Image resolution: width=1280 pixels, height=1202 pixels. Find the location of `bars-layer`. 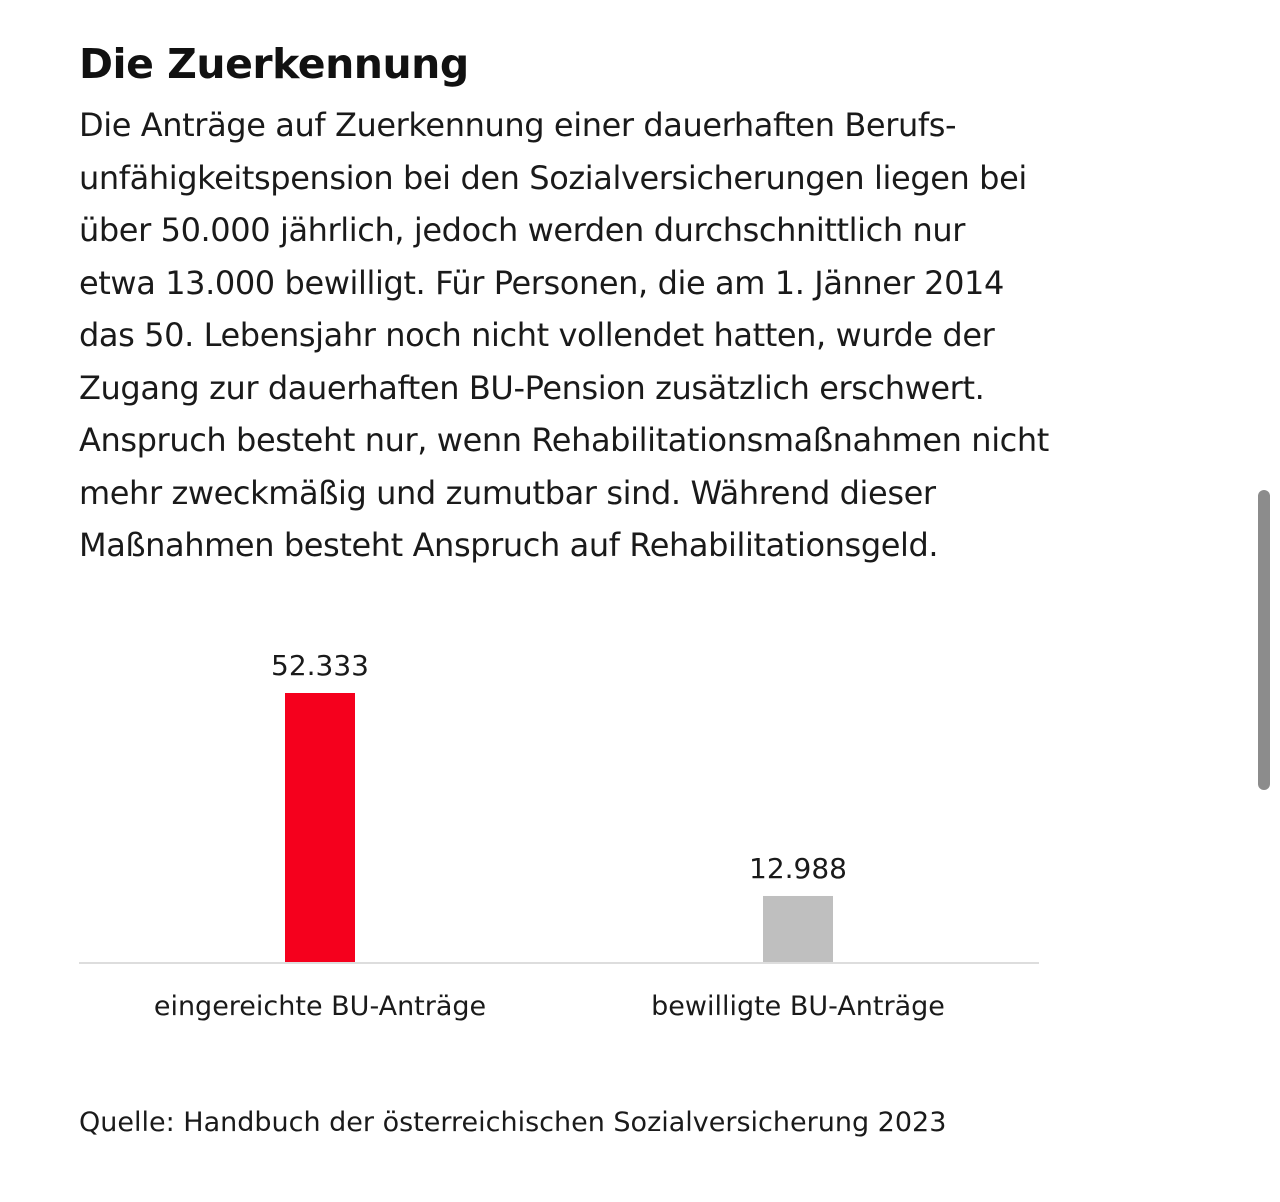

bars-layer is located at coordinates (559, 828).